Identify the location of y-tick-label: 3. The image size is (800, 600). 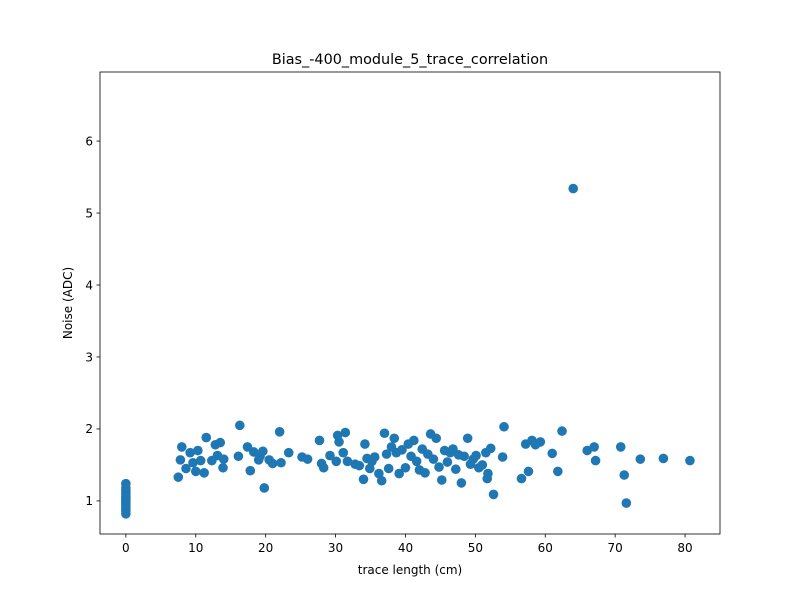
(89, 357).